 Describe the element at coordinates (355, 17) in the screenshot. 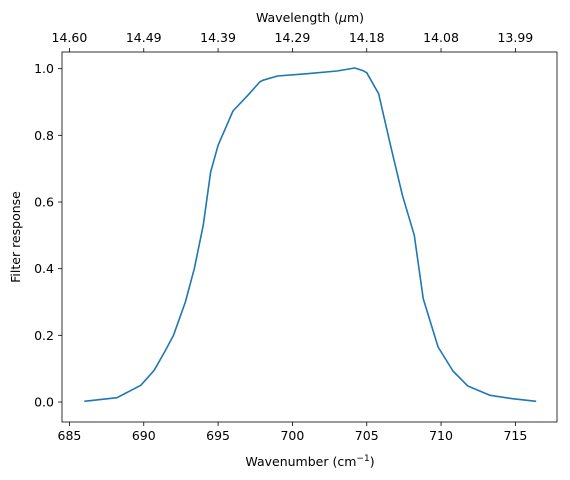

I see `top-axis-label-suffix: m)` at that location.